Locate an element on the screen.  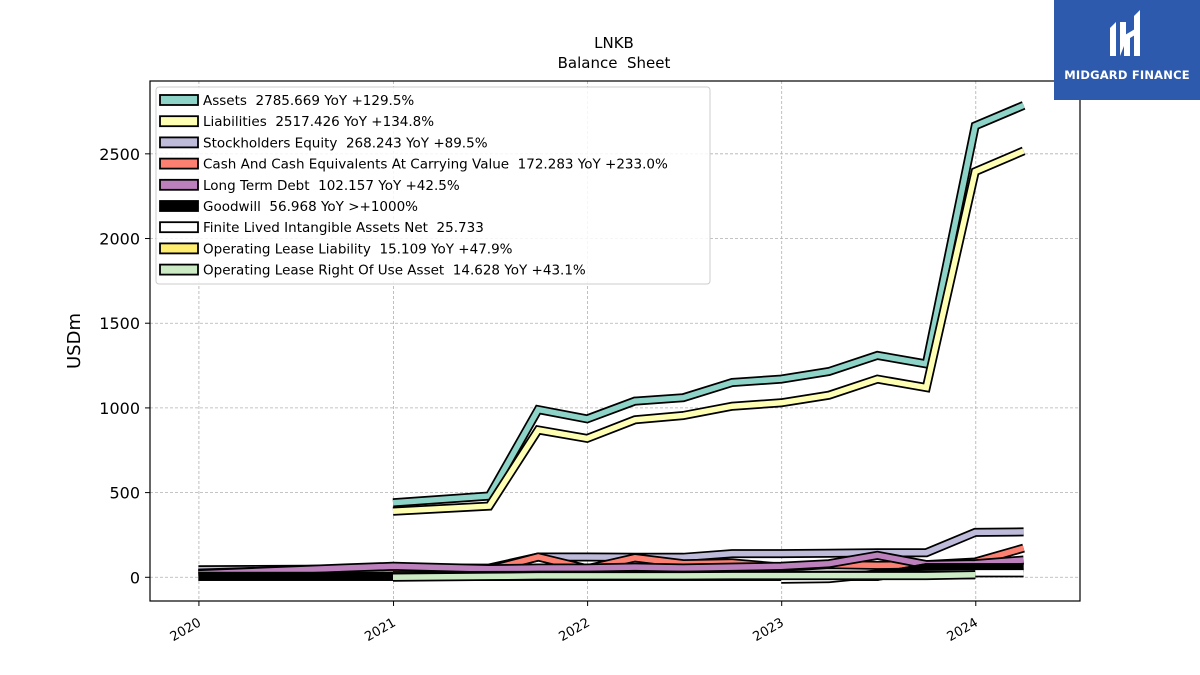
x-tick-label: 2022 is located at coordinates (574, 630).